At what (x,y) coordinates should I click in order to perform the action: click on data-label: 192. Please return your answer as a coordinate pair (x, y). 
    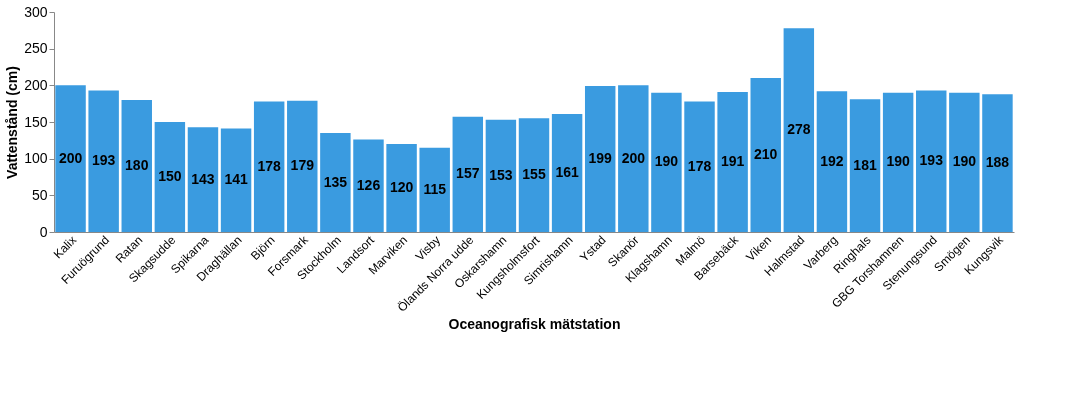
    Looking at the image, I should click on (832, 160).